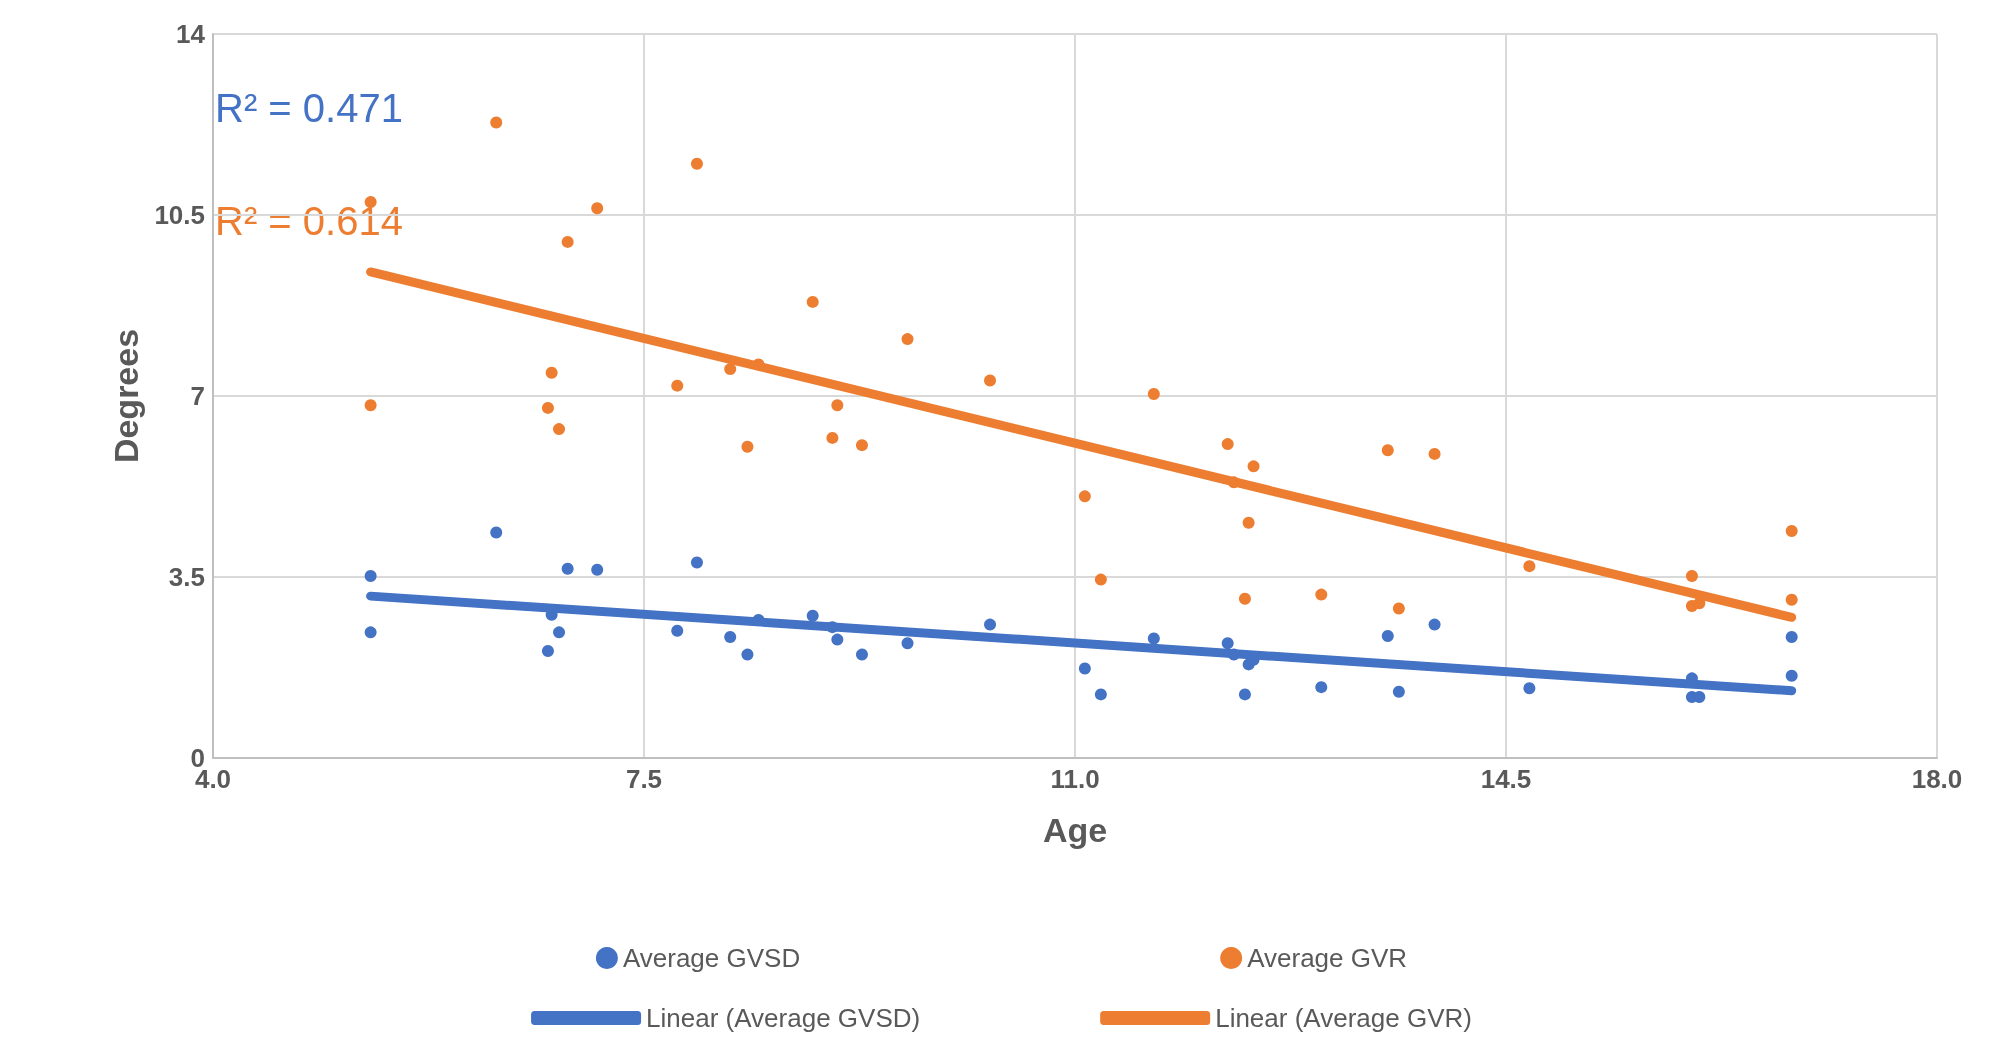 The width and height of the screenshot is (2003, 1054). What do you see at coordinates (644, 779) in the screenshot?
I see `x-tick-label: 7.5` at bounding box center [644, 779].